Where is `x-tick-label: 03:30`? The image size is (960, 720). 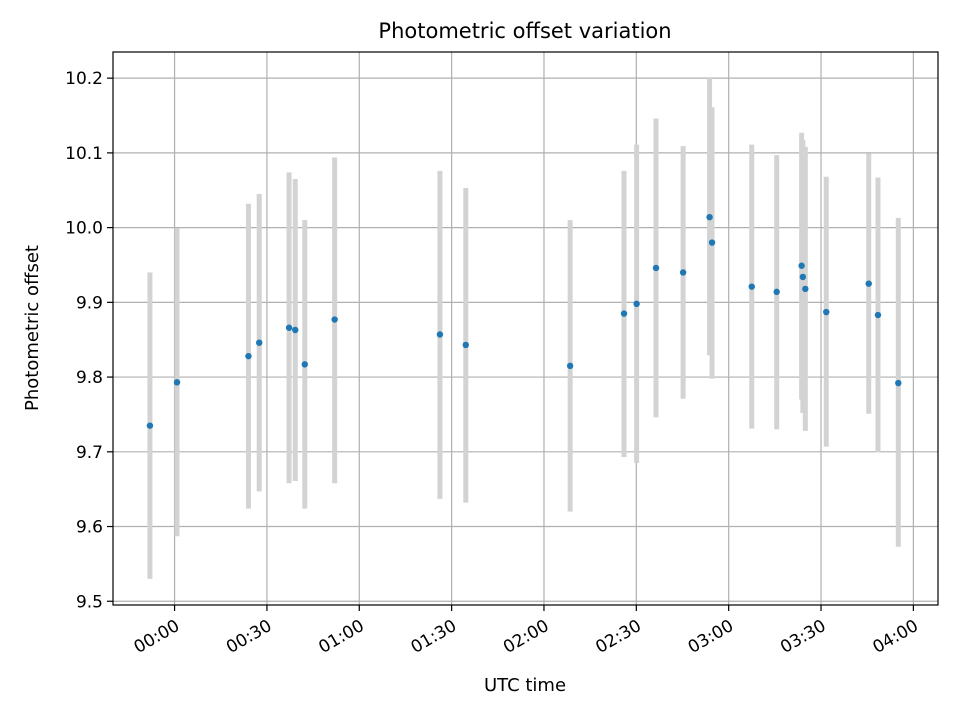 x-tick-label: 03:30 is located at coordinates (803, 637).